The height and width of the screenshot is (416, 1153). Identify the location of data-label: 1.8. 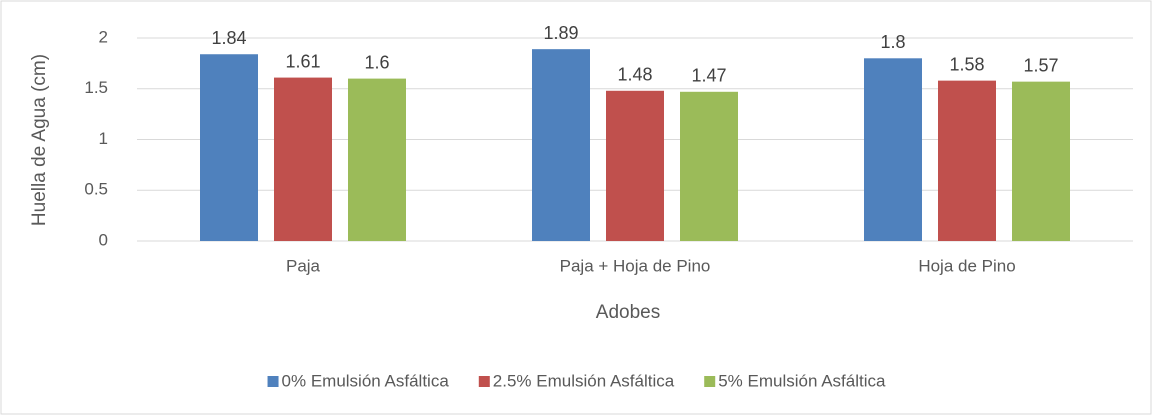
(892, 42).